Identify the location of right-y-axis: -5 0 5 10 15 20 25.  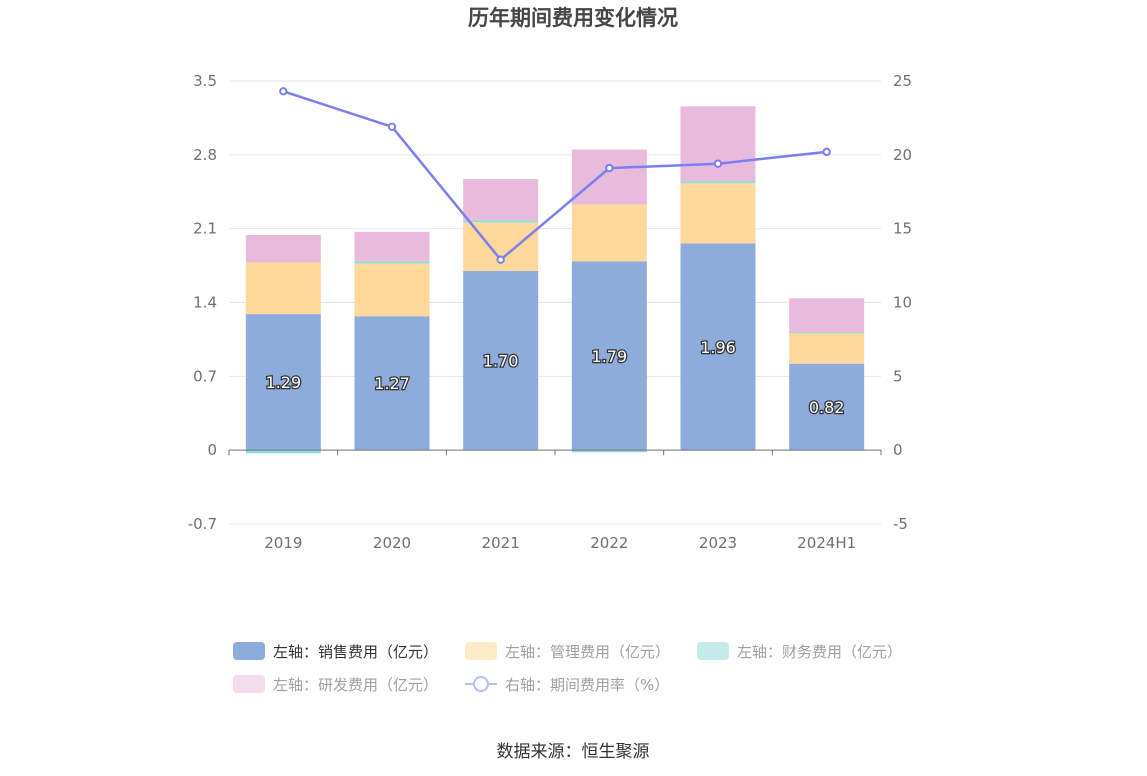
(902, 302).